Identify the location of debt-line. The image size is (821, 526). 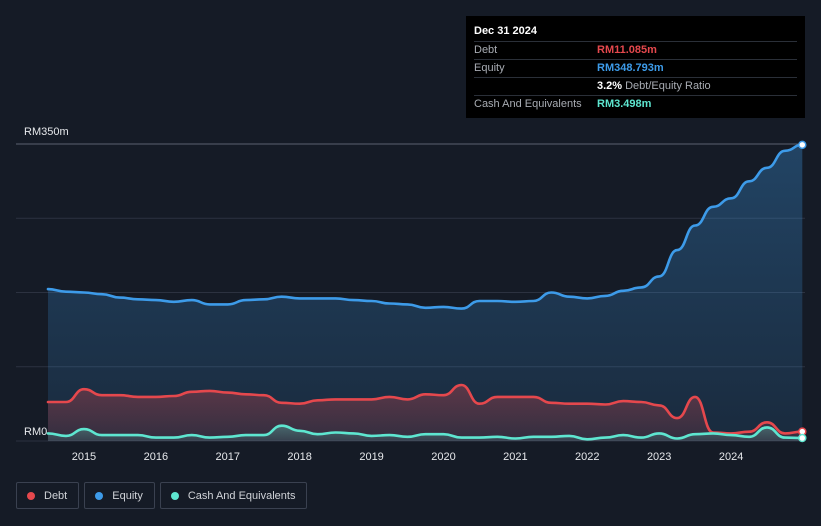
(425, 409).